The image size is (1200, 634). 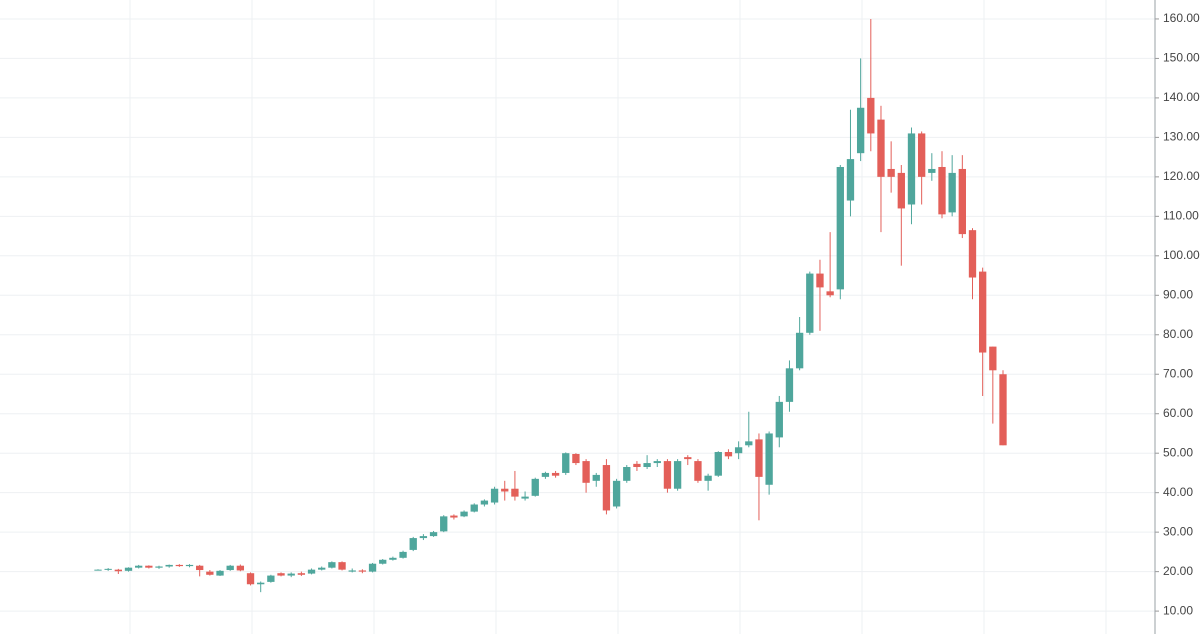 I want to click on y-tick-label: 60.00, so click(x=1178, y=413).